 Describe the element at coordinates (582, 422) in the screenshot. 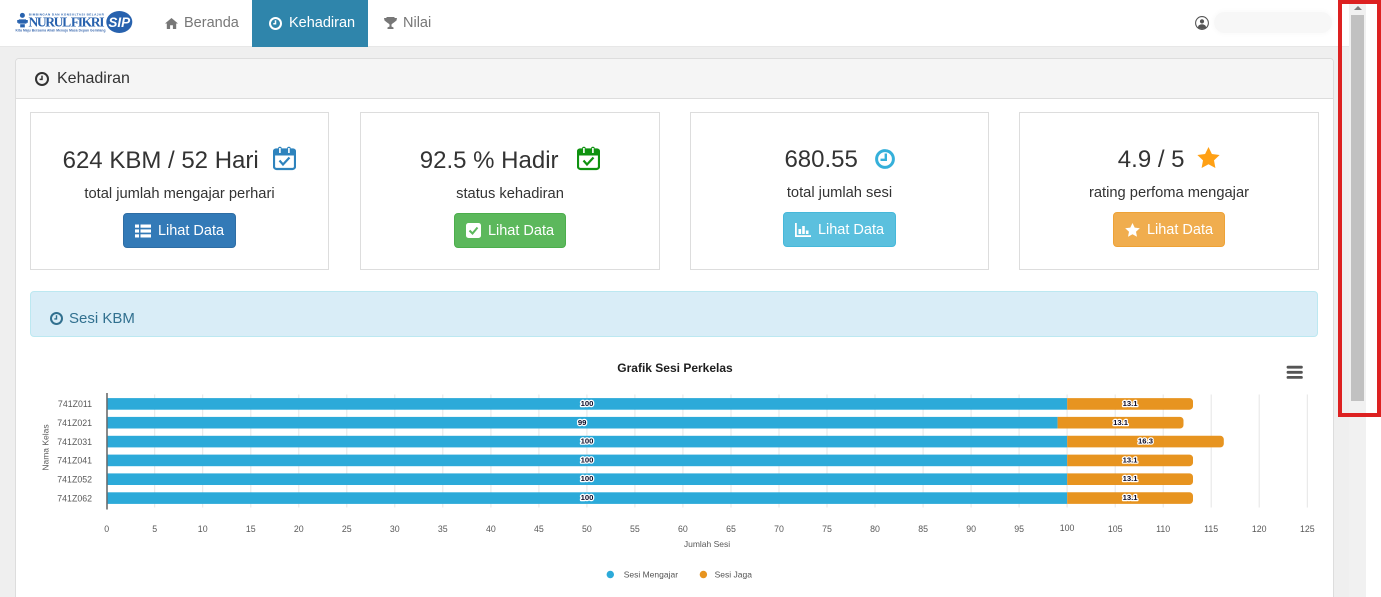

I see `svg-text: 99` at that location.